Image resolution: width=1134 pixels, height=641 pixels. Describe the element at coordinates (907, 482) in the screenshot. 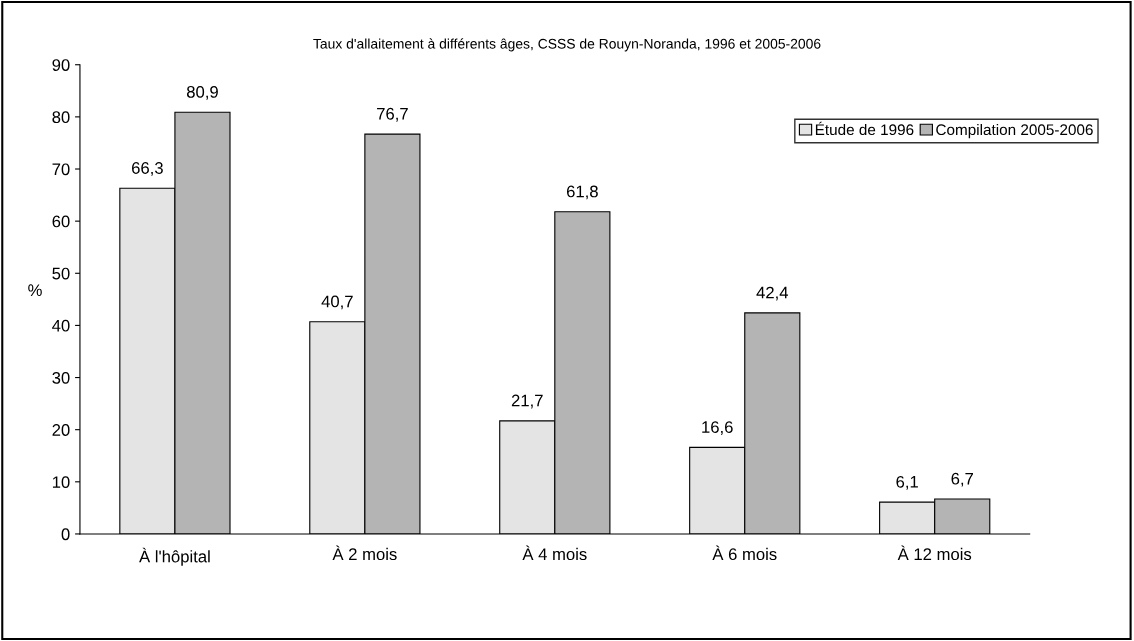

I see `data-label: 6,1` at that location.